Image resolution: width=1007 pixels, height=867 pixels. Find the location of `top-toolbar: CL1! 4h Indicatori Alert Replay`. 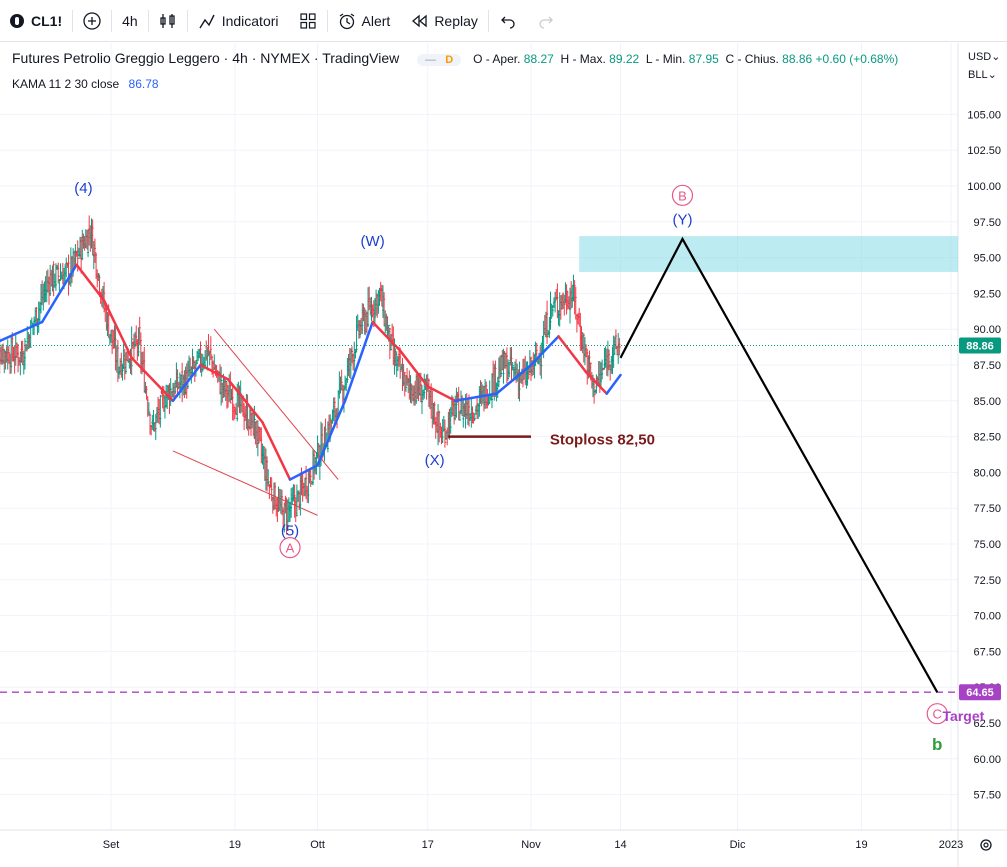

top-toolbar: CL1! 4h Indicatori Alert Replay is located at coordinates (503, 21).